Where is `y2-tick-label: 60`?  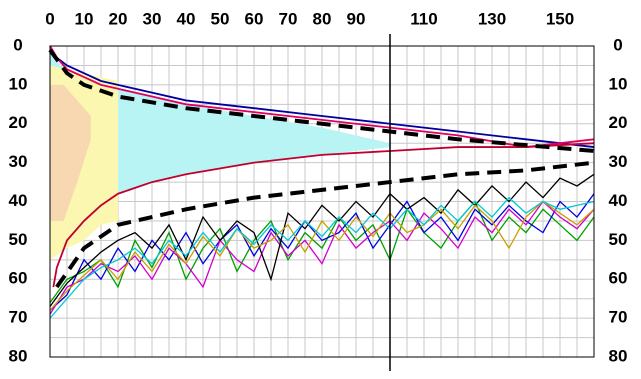
y2-tick-label: 60 is located at coordinates (618, 278).